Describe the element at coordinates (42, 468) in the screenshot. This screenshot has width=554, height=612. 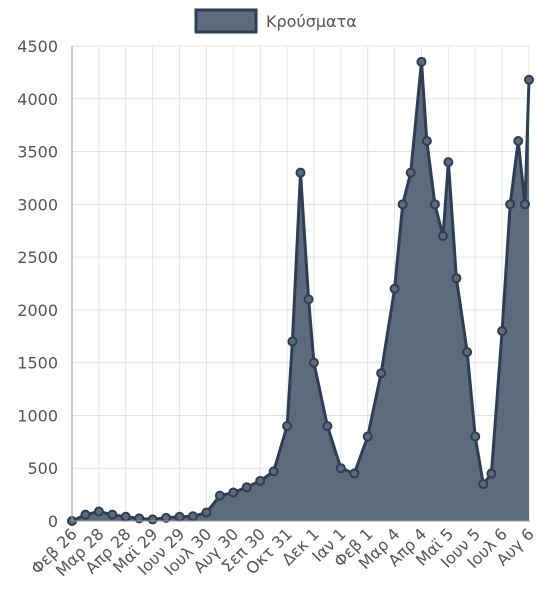
I see `y-tick-label-1: 500` at that location.